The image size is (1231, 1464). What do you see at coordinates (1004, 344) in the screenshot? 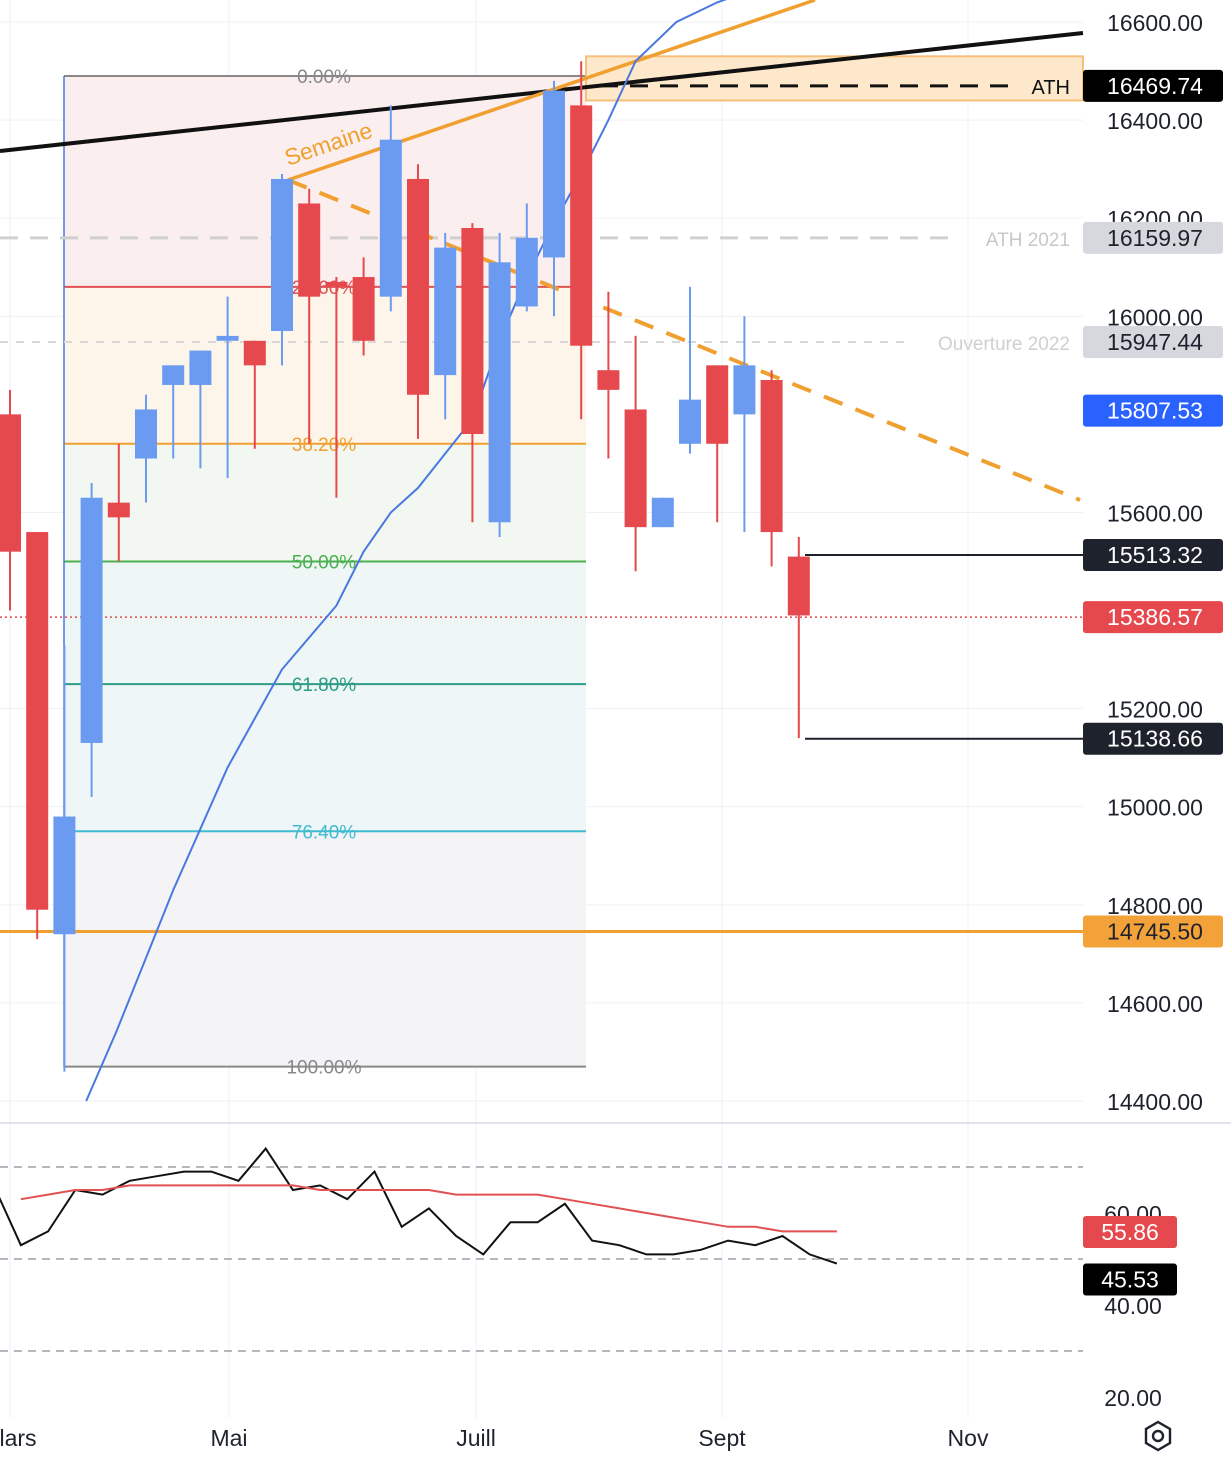
I see `ouverture-label: Ouverture 2022` at bounding box center [1004, 344].